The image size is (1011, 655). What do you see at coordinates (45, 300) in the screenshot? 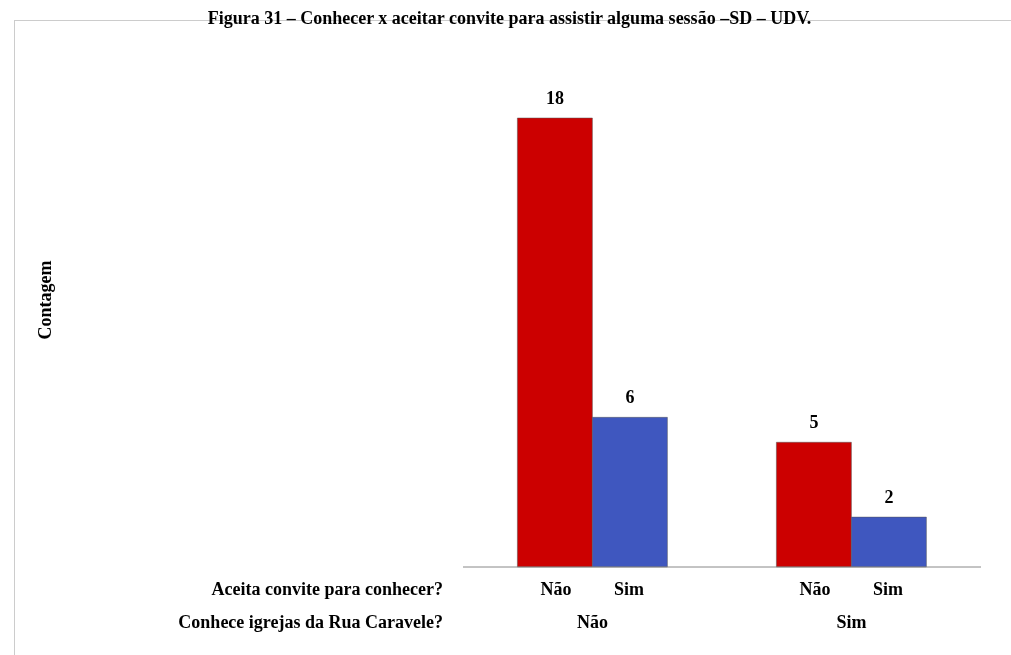
I see `text: Contagem` at bounding box center [45, 300].